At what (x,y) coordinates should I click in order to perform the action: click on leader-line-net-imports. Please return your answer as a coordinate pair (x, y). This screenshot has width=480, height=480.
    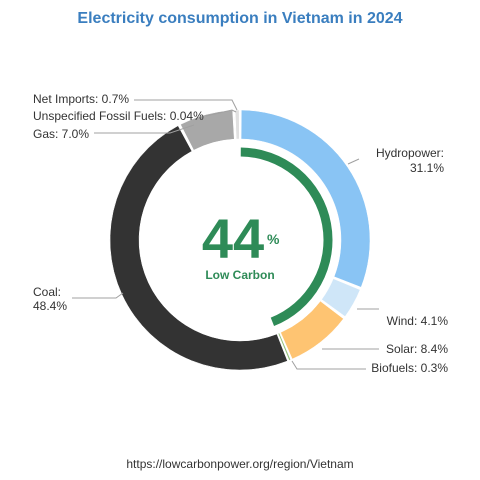
    Looking at the image, I should click on (186, 105).